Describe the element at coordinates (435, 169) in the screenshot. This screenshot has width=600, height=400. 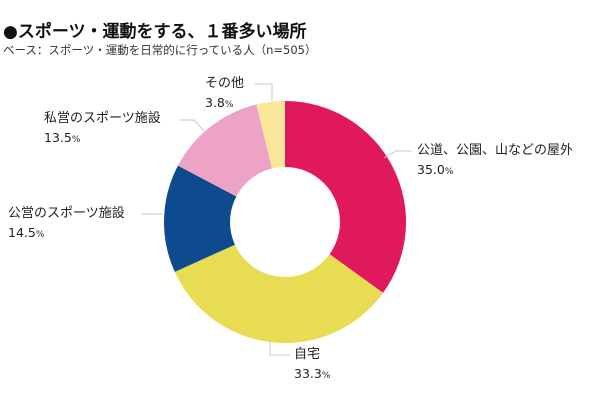
I see `label-outdoor-value: 35.0%` at that location.